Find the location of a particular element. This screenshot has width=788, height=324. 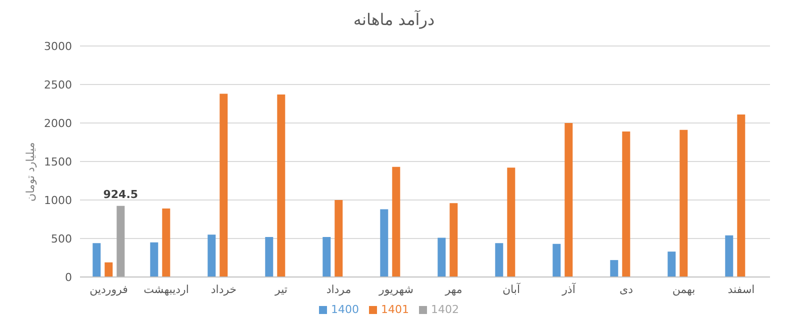

x-tick-label: آذر is located at coordinates (568, 289).